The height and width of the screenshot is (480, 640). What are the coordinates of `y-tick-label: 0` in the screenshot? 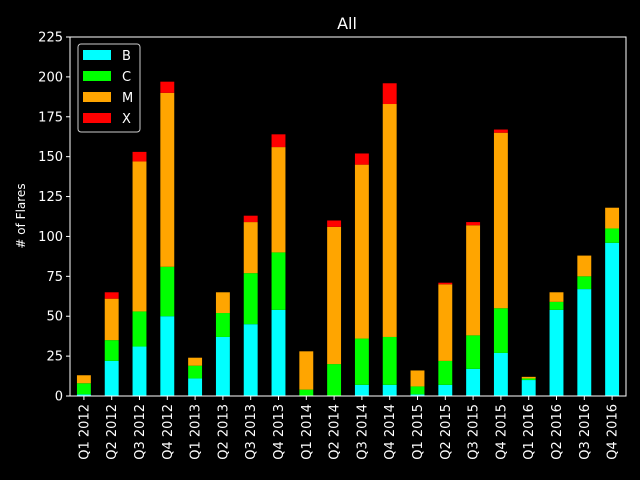 It's located at (59, 397).